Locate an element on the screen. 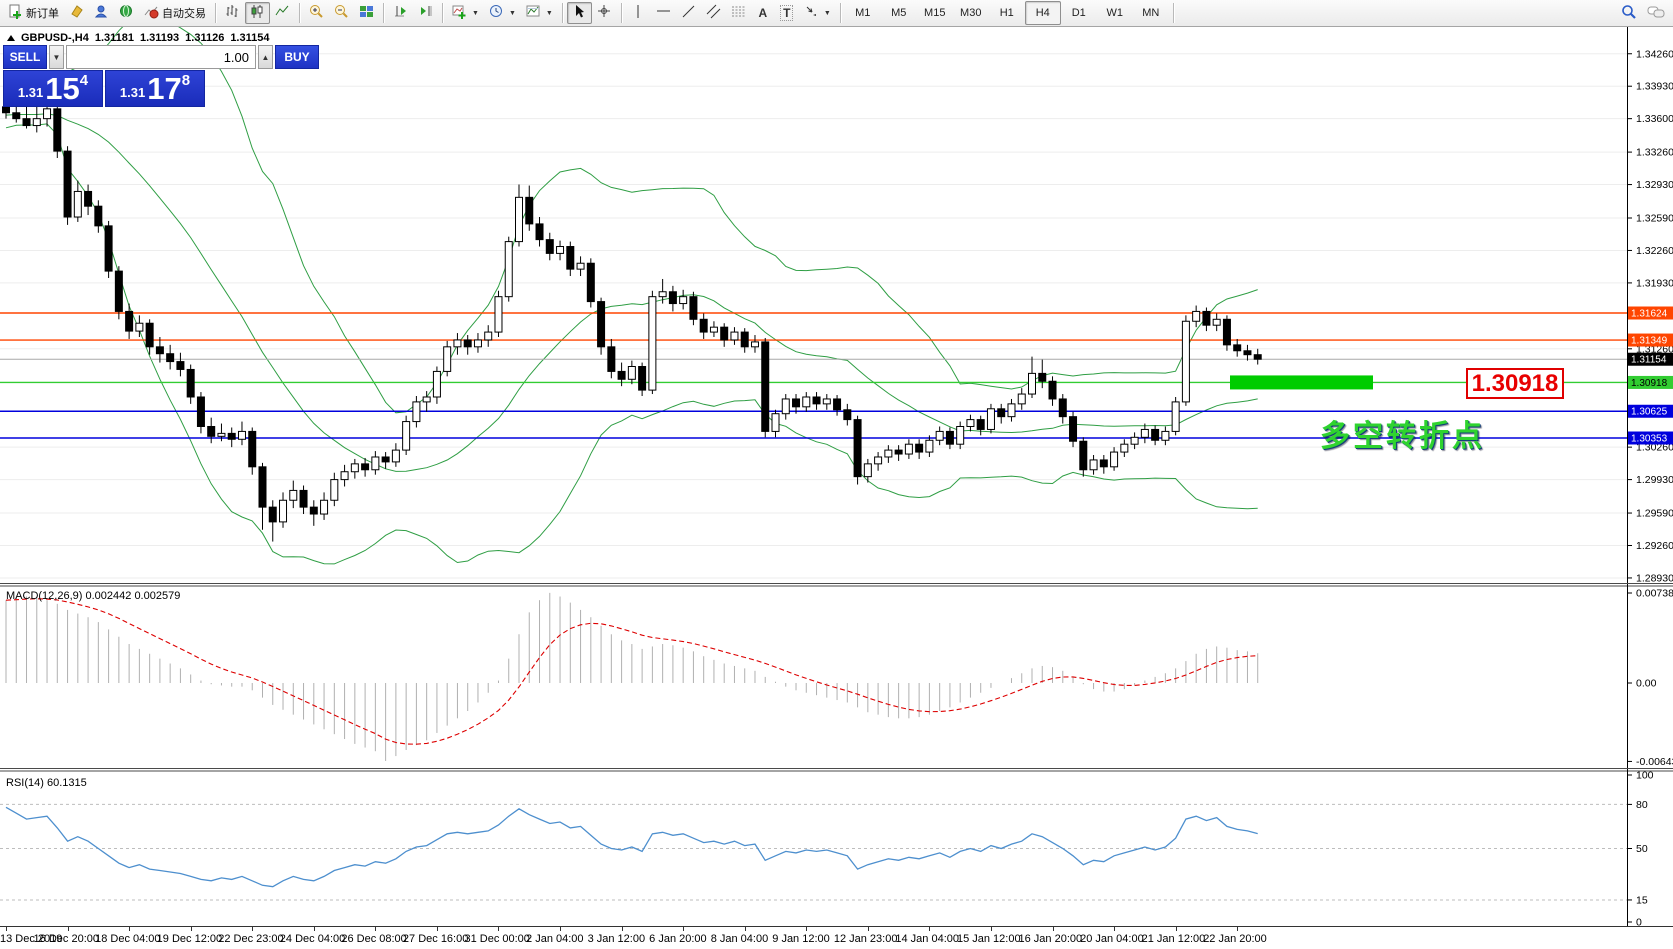  timeframe-D1: D1 is located at coordinates (1078, 13).